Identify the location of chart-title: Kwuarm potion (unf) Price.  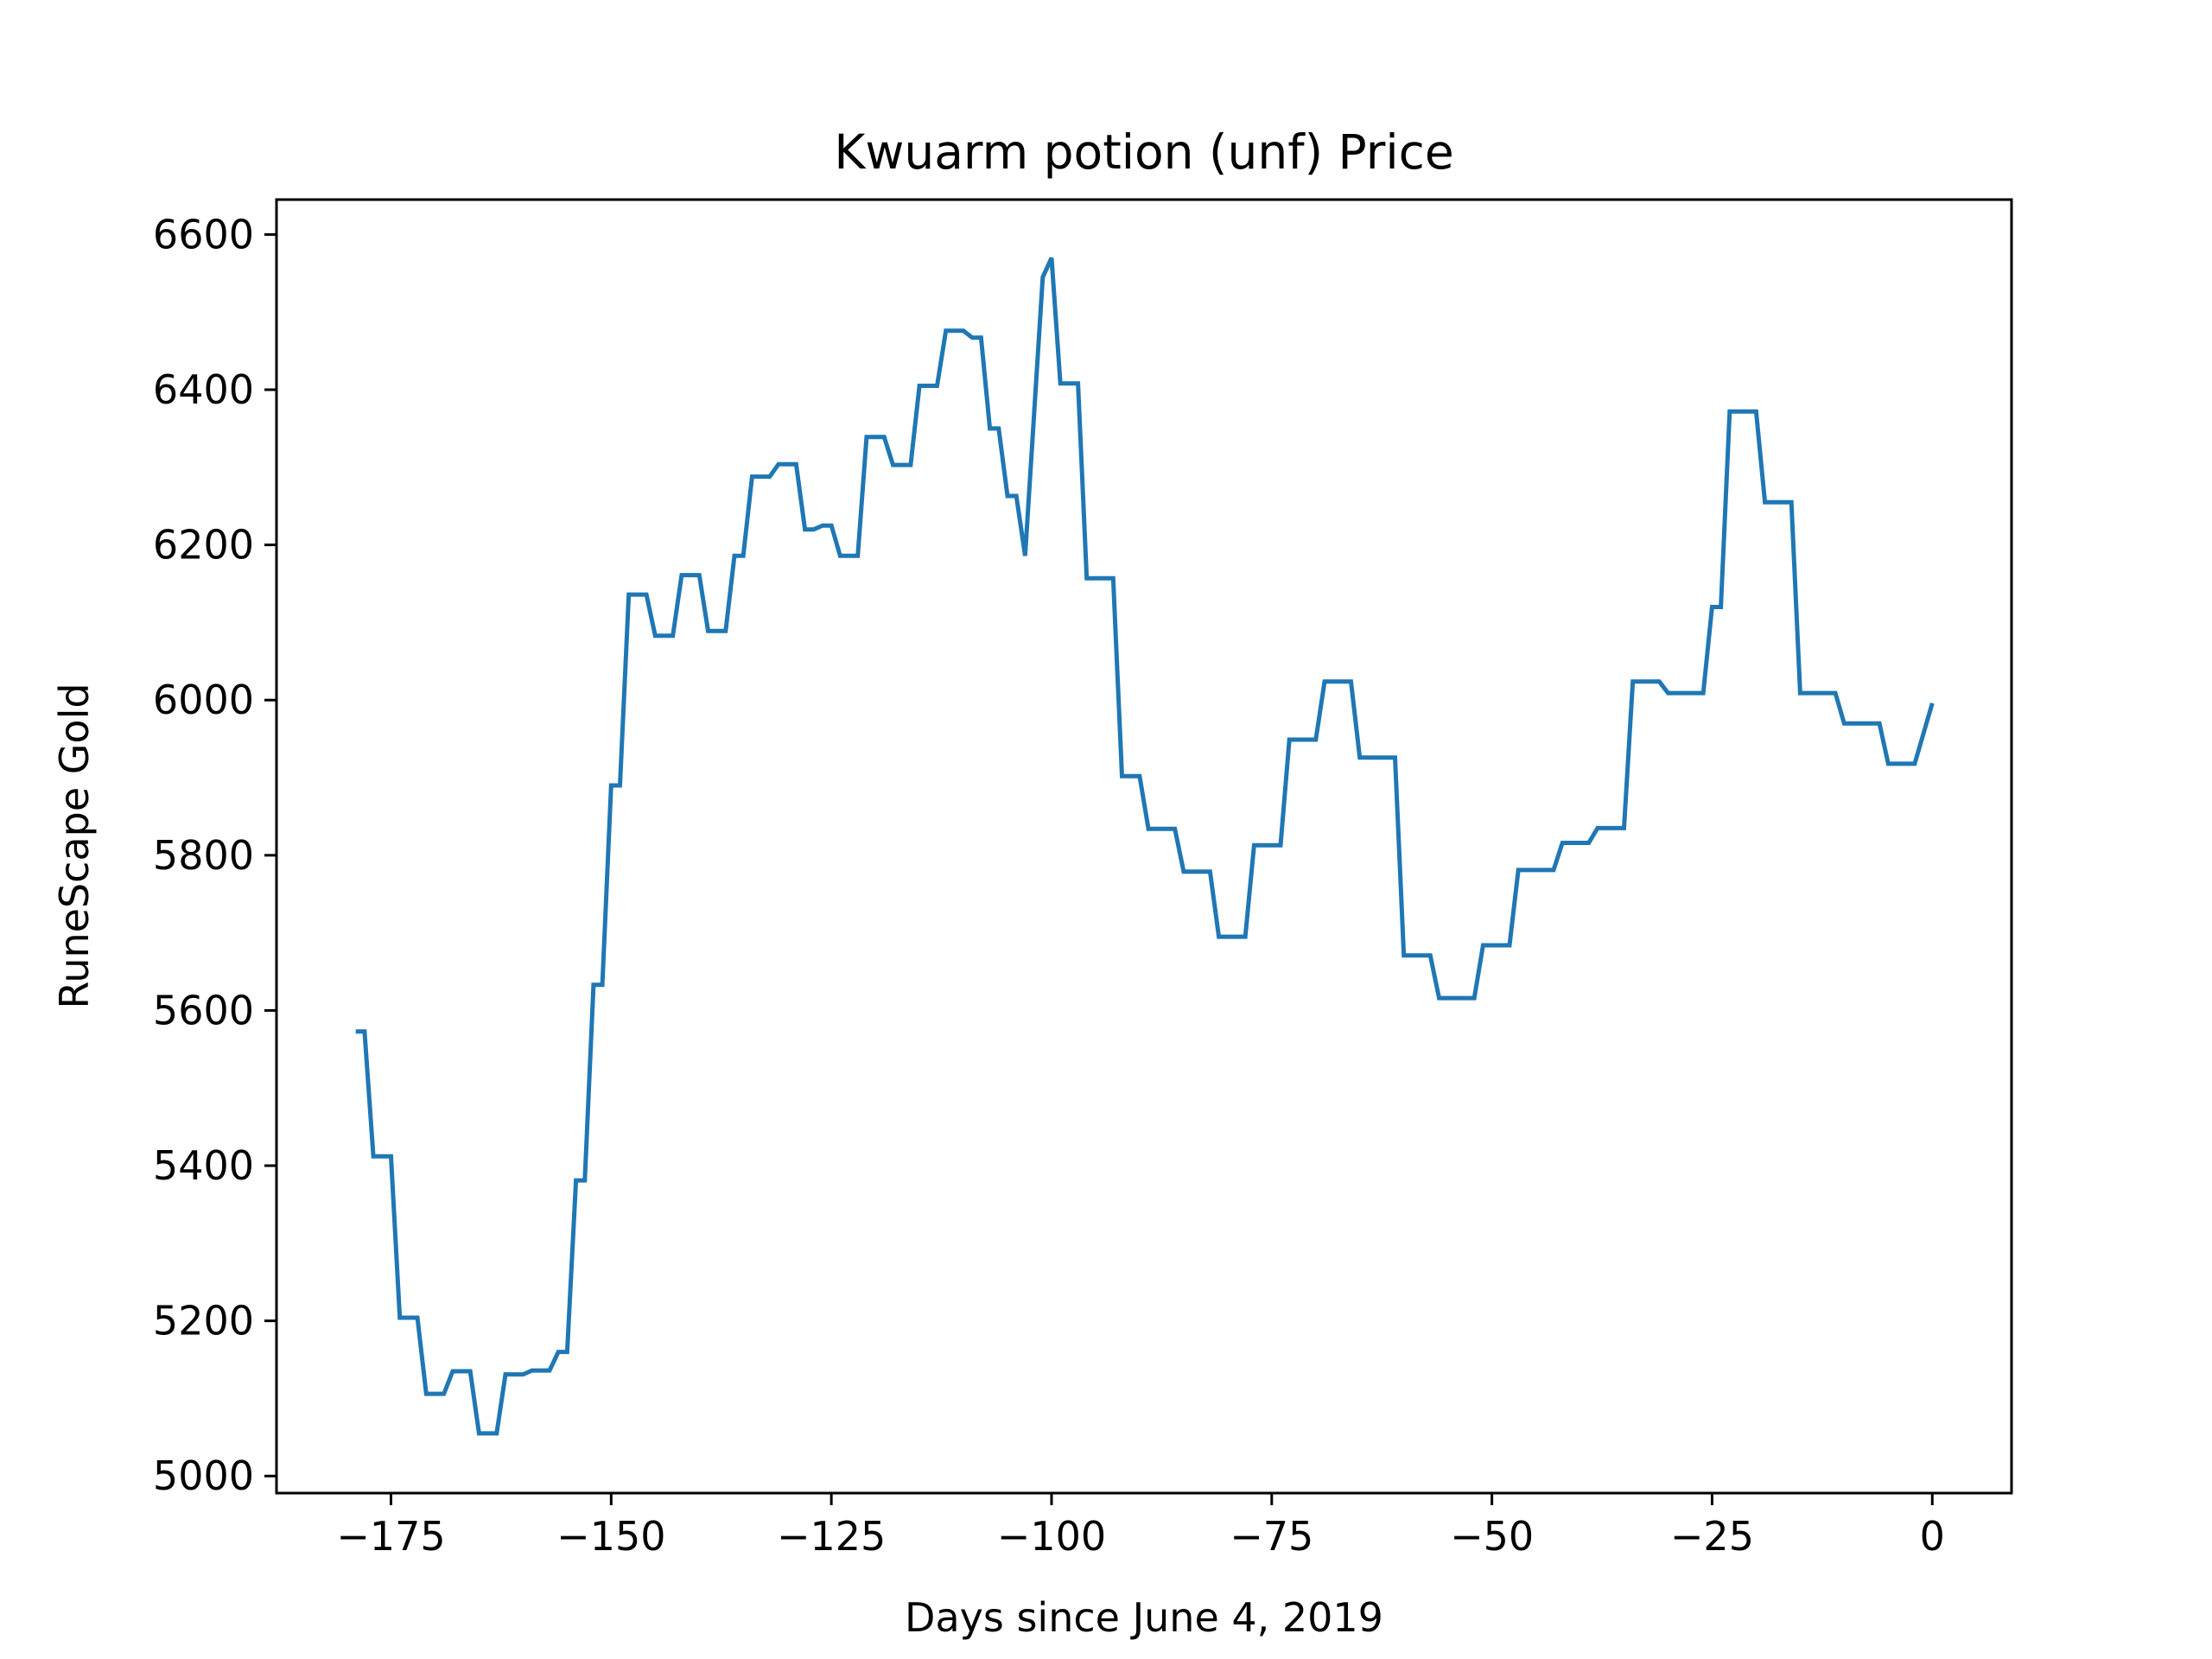
(1143, 152).